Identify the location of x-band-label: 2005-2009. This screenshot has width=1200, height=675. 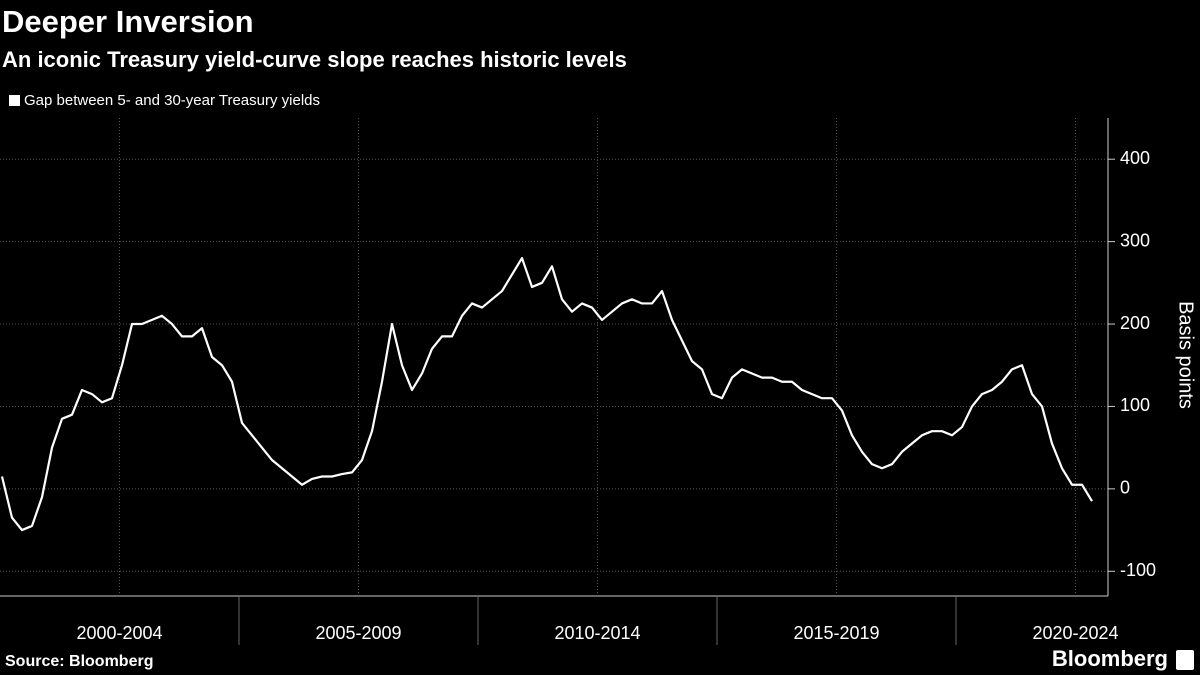
(358, 633).